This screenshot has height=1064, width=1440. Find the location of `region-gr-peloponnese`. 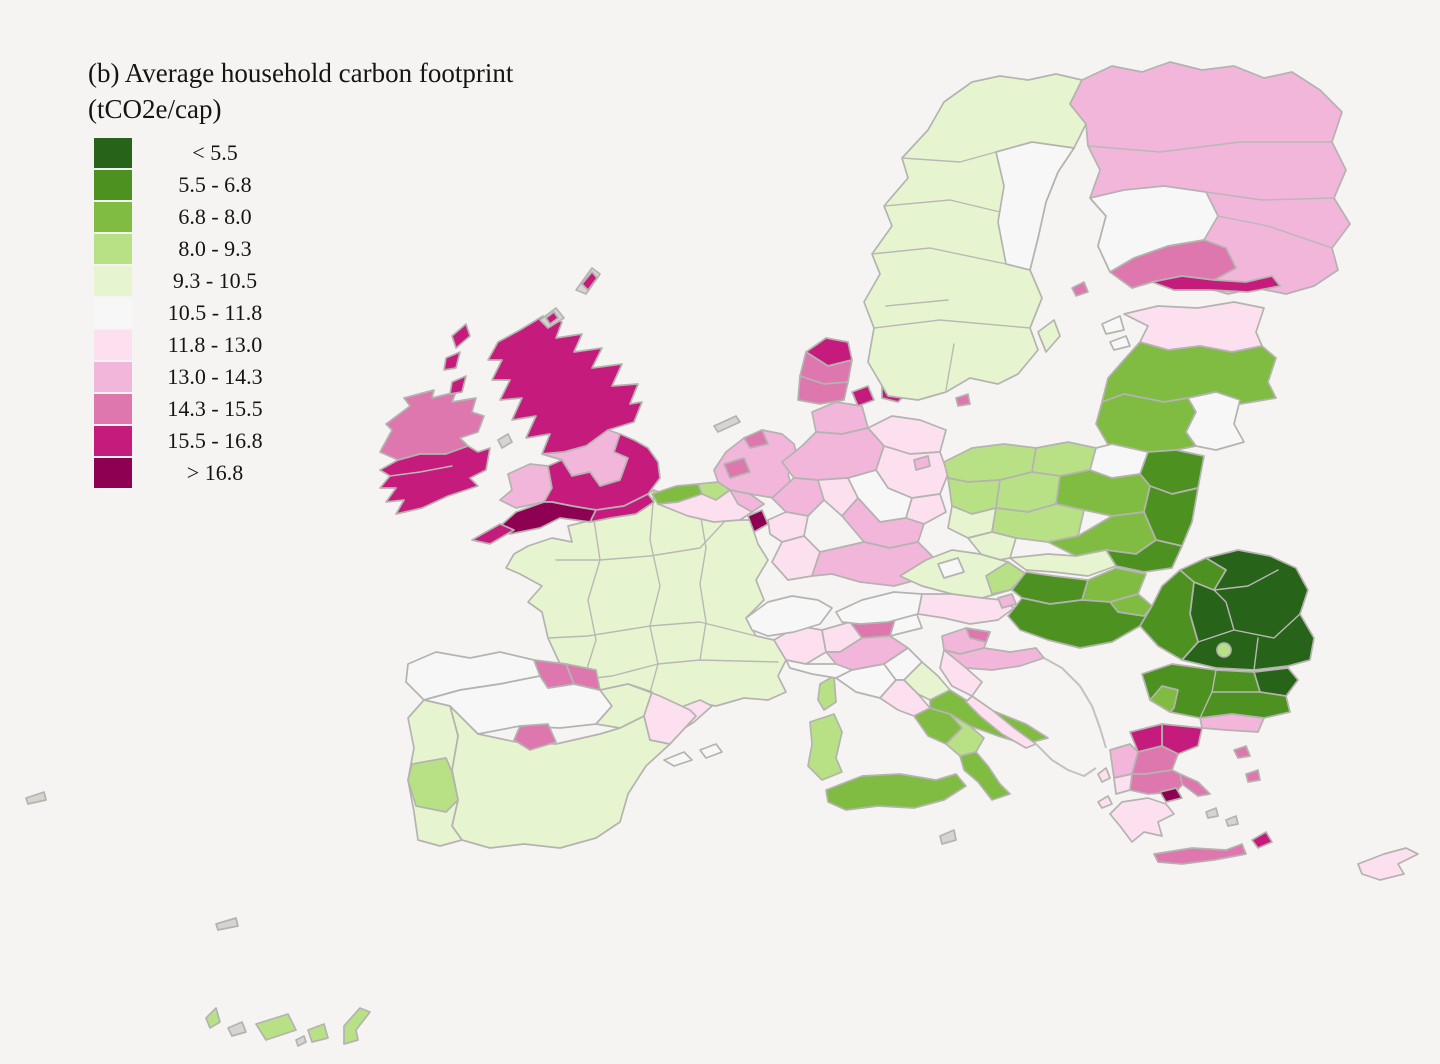

region-gr-peloponnese is located at coordinates (1142, 820).